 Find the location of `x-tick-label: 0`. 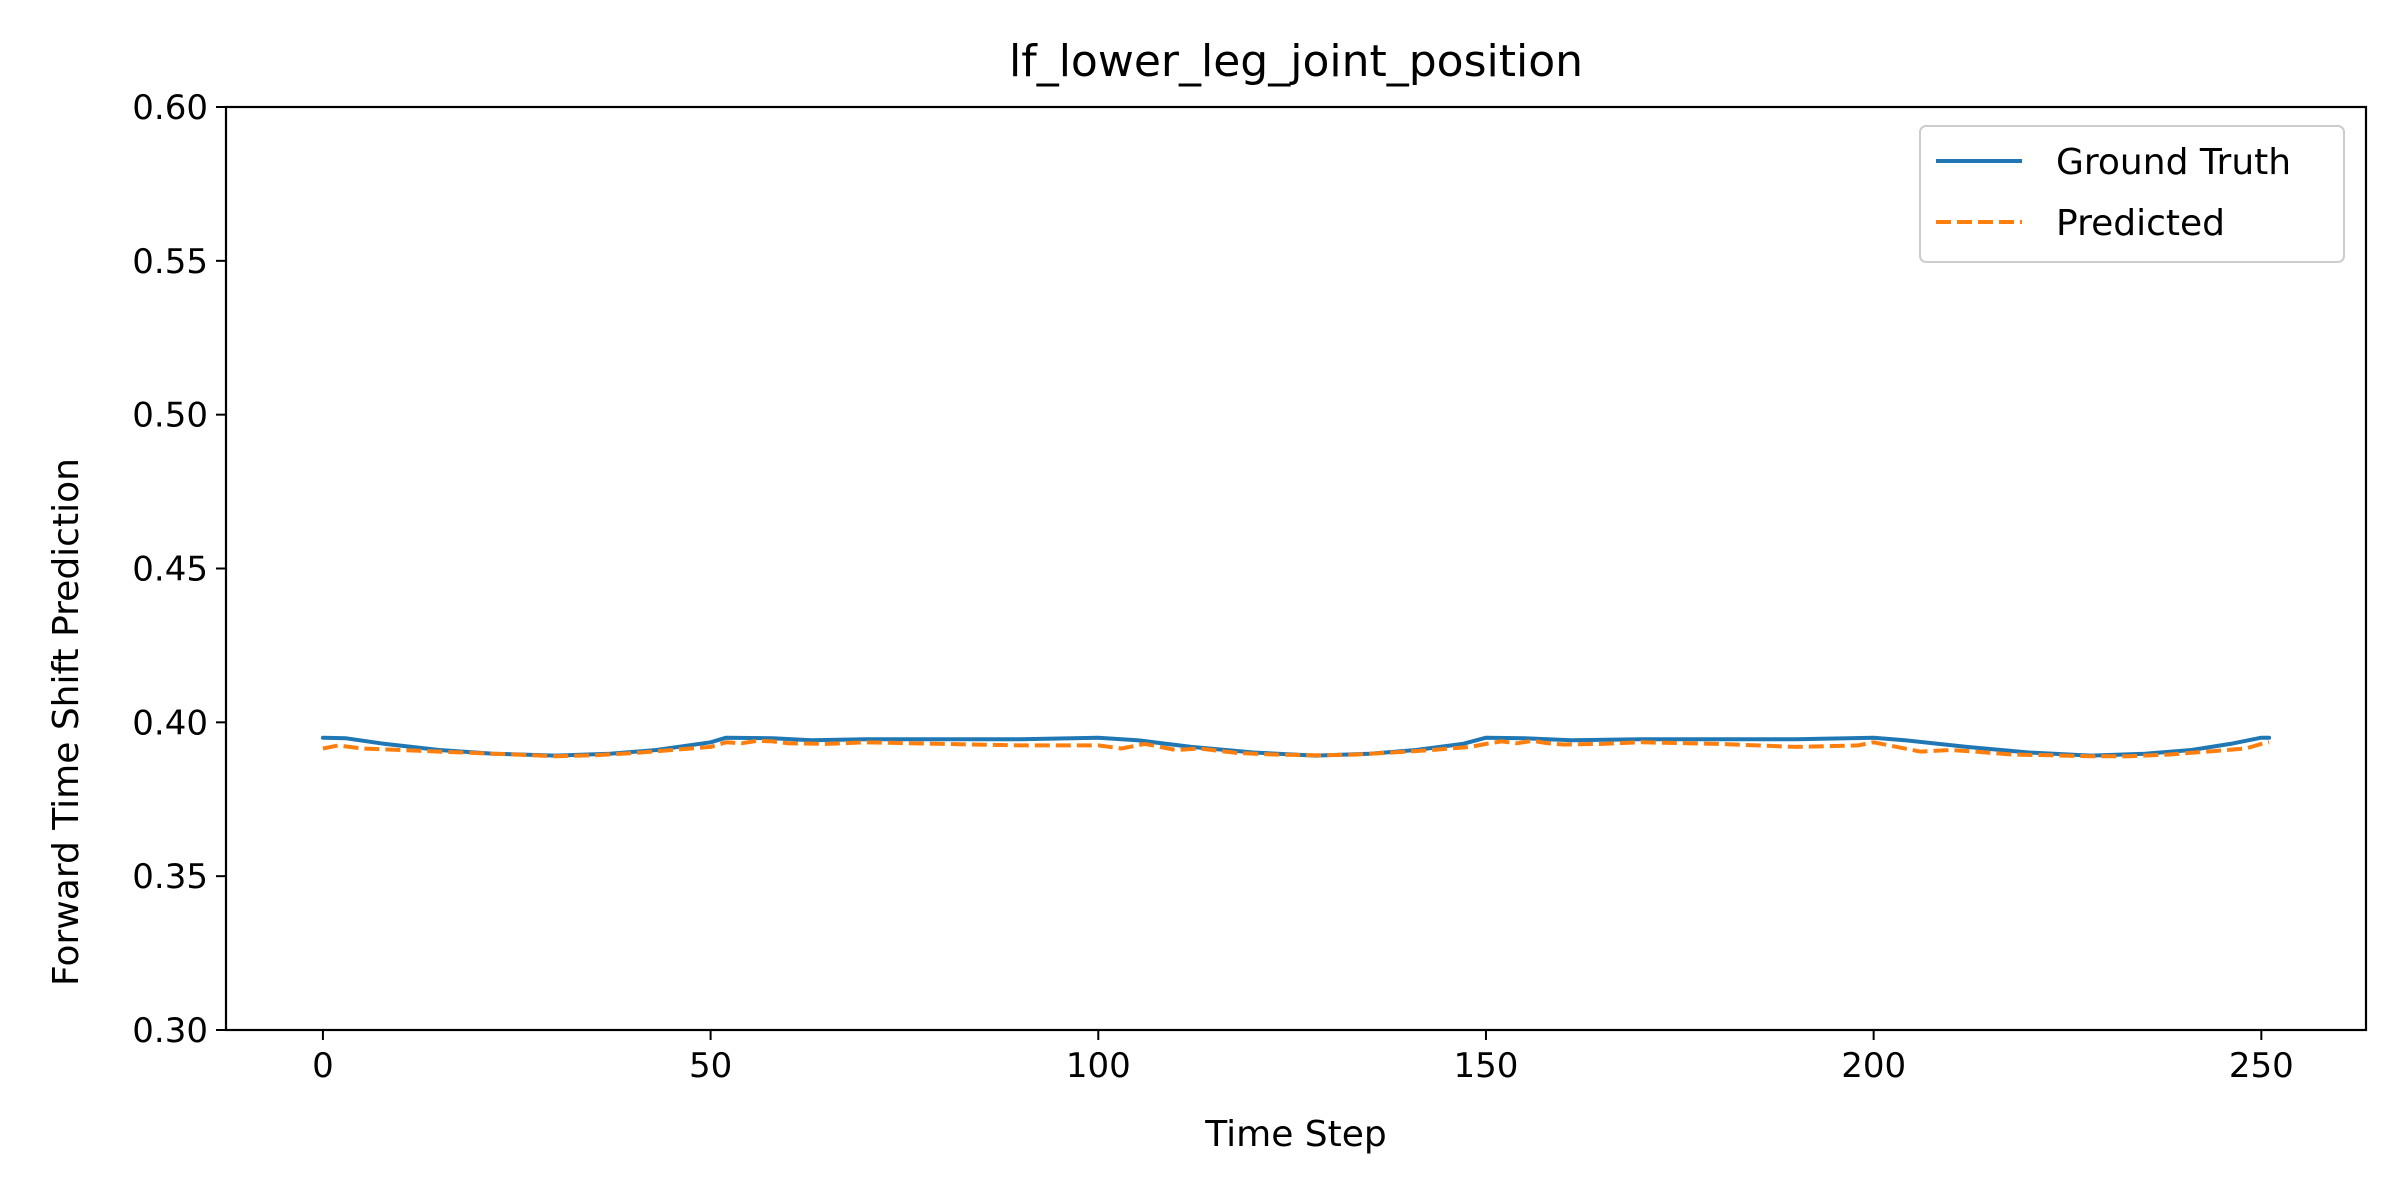

x-tick-label: 0 is located at coordinates (323, 1066).